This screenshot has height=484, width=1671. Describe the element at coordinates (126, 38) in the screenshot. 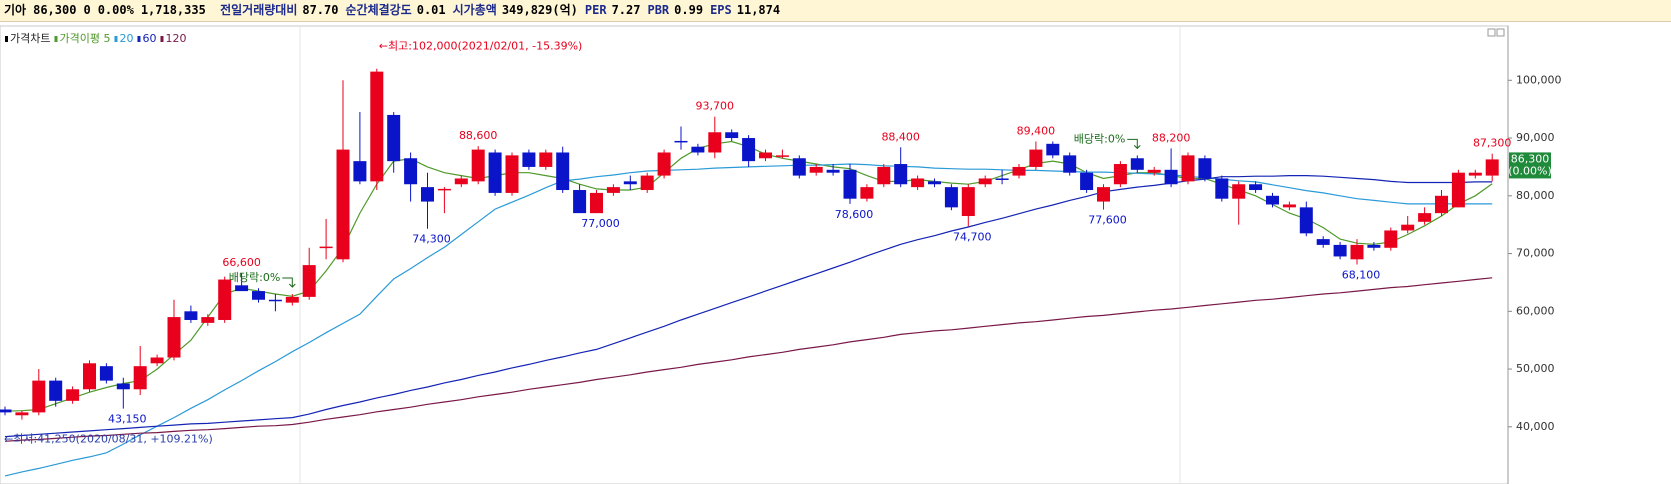

I see `legend-label: 20` at that location.